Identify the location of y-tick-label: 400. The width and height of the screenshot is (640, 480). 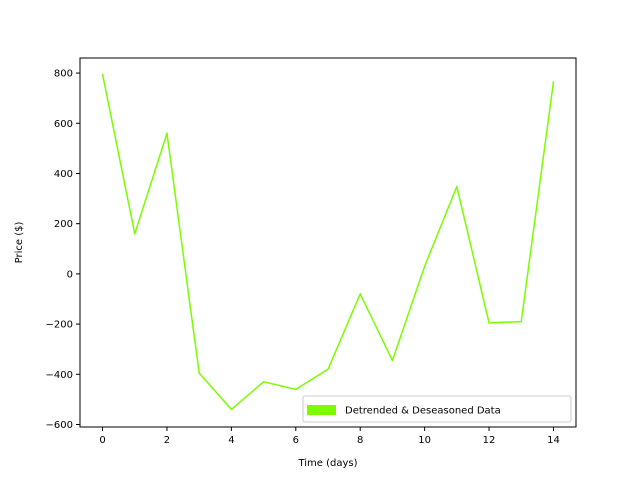
(63, 174).